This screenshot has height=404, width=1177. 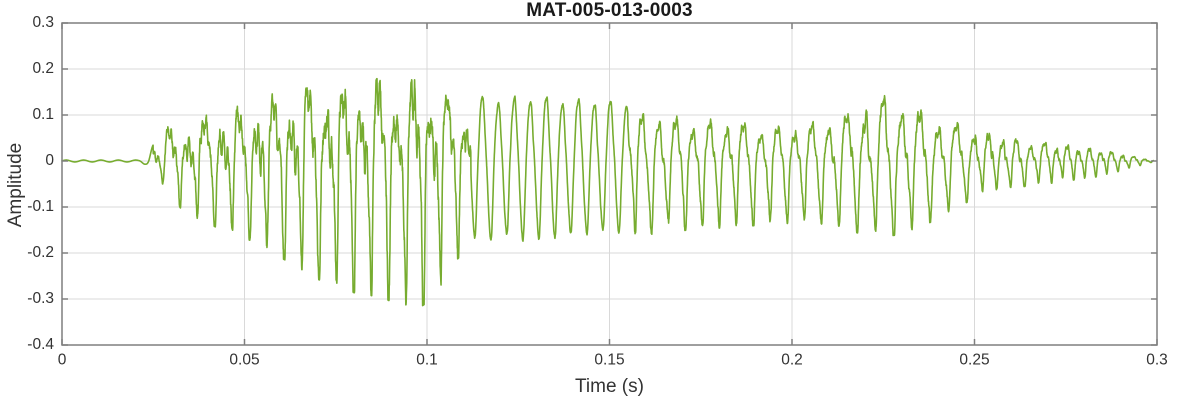 What do you see at coordinates (244, 359) in the screenshot?
I see `x-tick-label: 0.05` at bounding box center [244, 359].